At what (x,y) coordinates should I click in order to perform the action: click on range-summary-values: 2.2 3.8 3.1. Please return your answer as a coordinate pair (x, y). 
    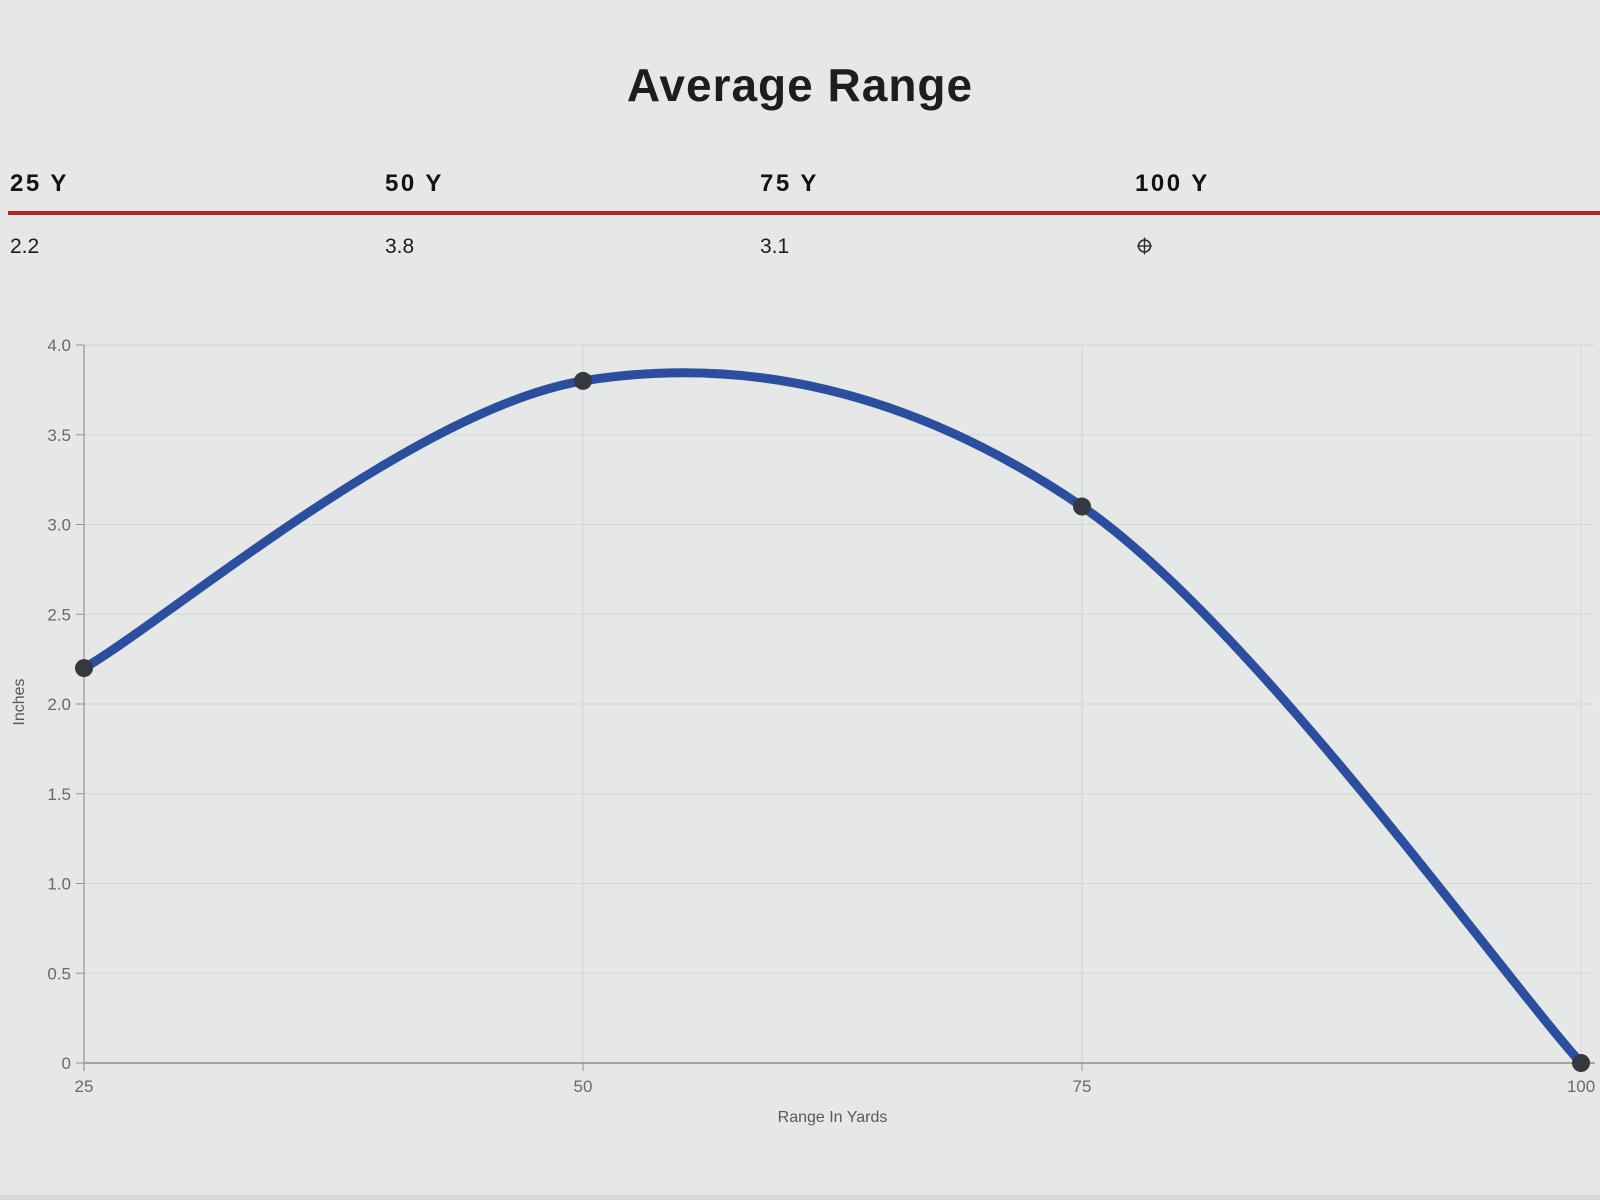
    Looking at the image, I should click on (760, 247).